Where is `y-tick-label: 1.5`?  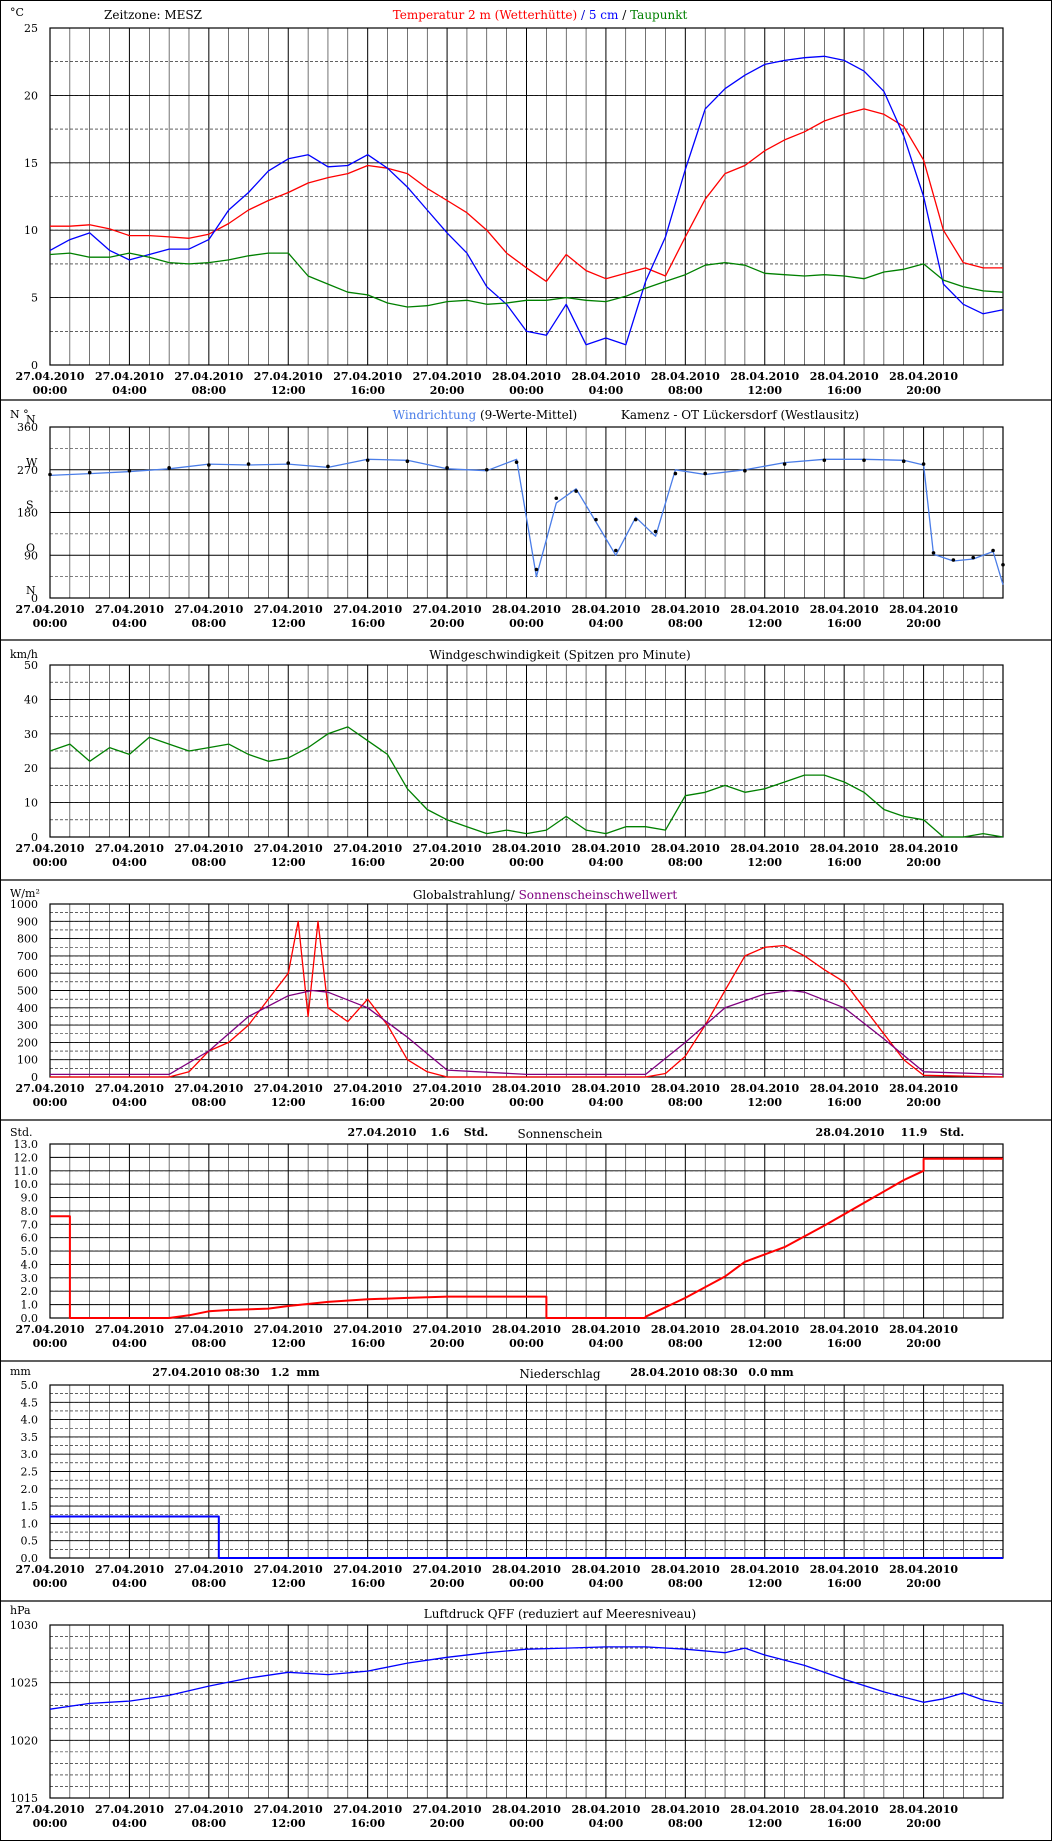
y-tick-label: 1.5 is located at coordinates (30, 1506).